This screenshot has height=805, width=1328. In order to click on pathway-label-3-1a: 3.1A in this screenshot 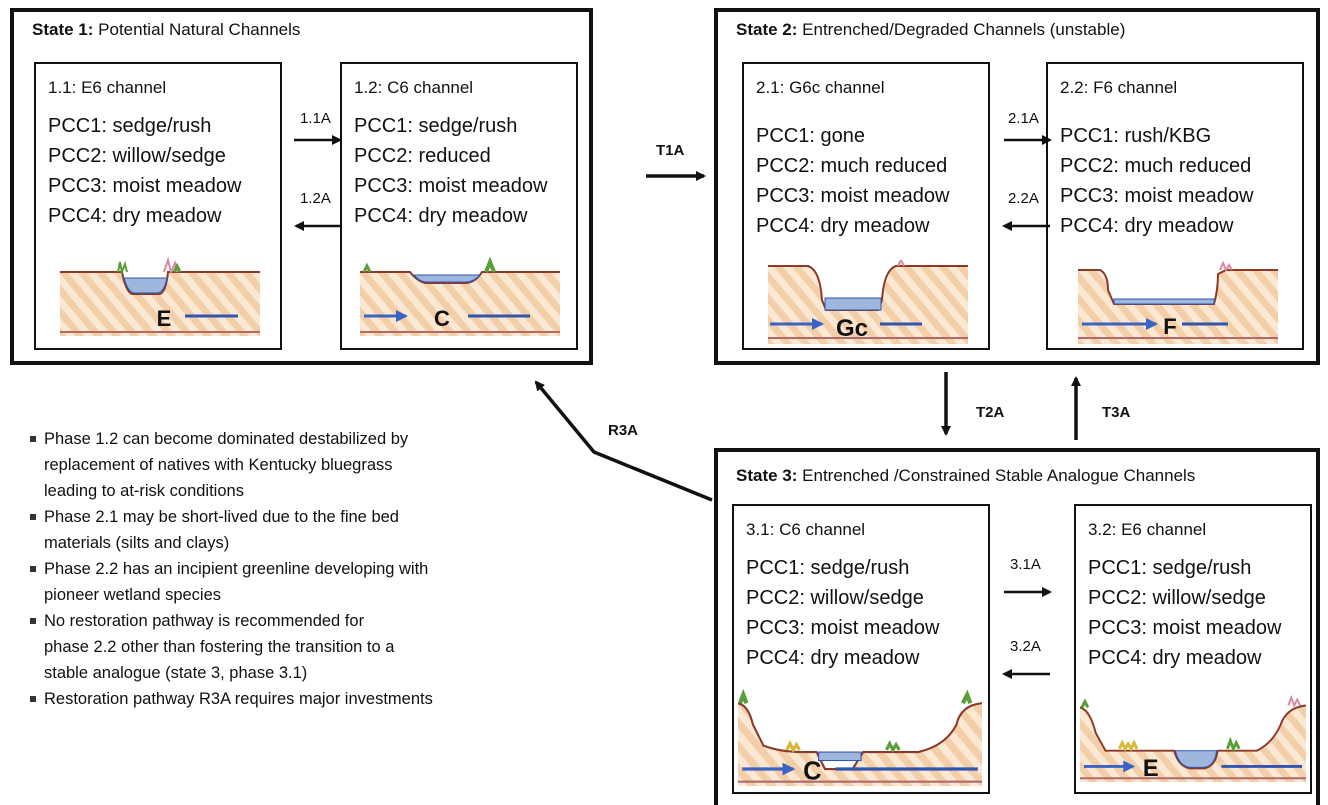, I will do `click(1025, 564)`.